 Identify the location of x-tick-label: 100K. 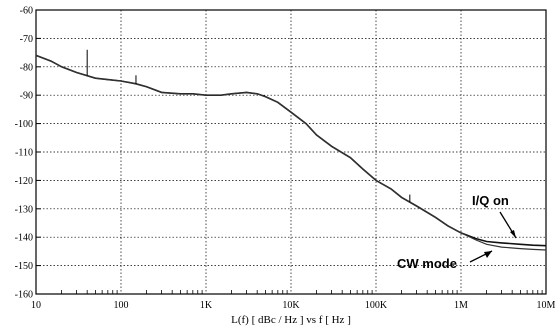
(376, 305).